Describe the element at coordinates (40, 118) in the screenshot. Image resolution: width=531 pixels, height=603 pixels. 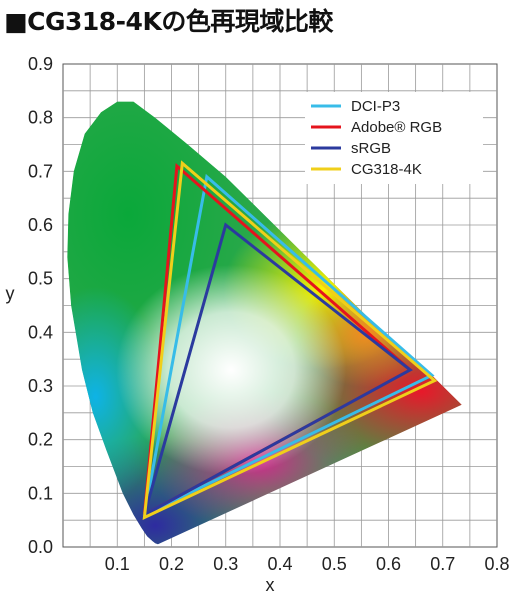
I see `y-tick-label: 0.8` at that location.